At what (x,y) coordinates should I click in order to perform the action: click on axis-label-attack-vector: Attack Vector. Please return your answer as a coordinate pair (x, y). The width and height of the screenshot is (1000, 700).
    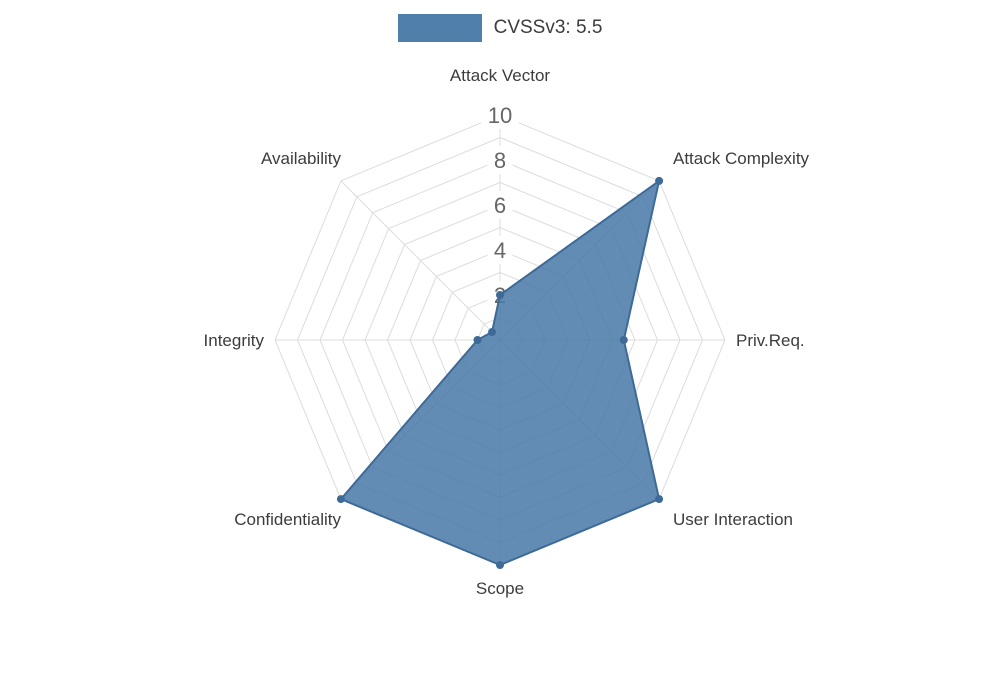
    Looking at the image, I should click on (500, 75).